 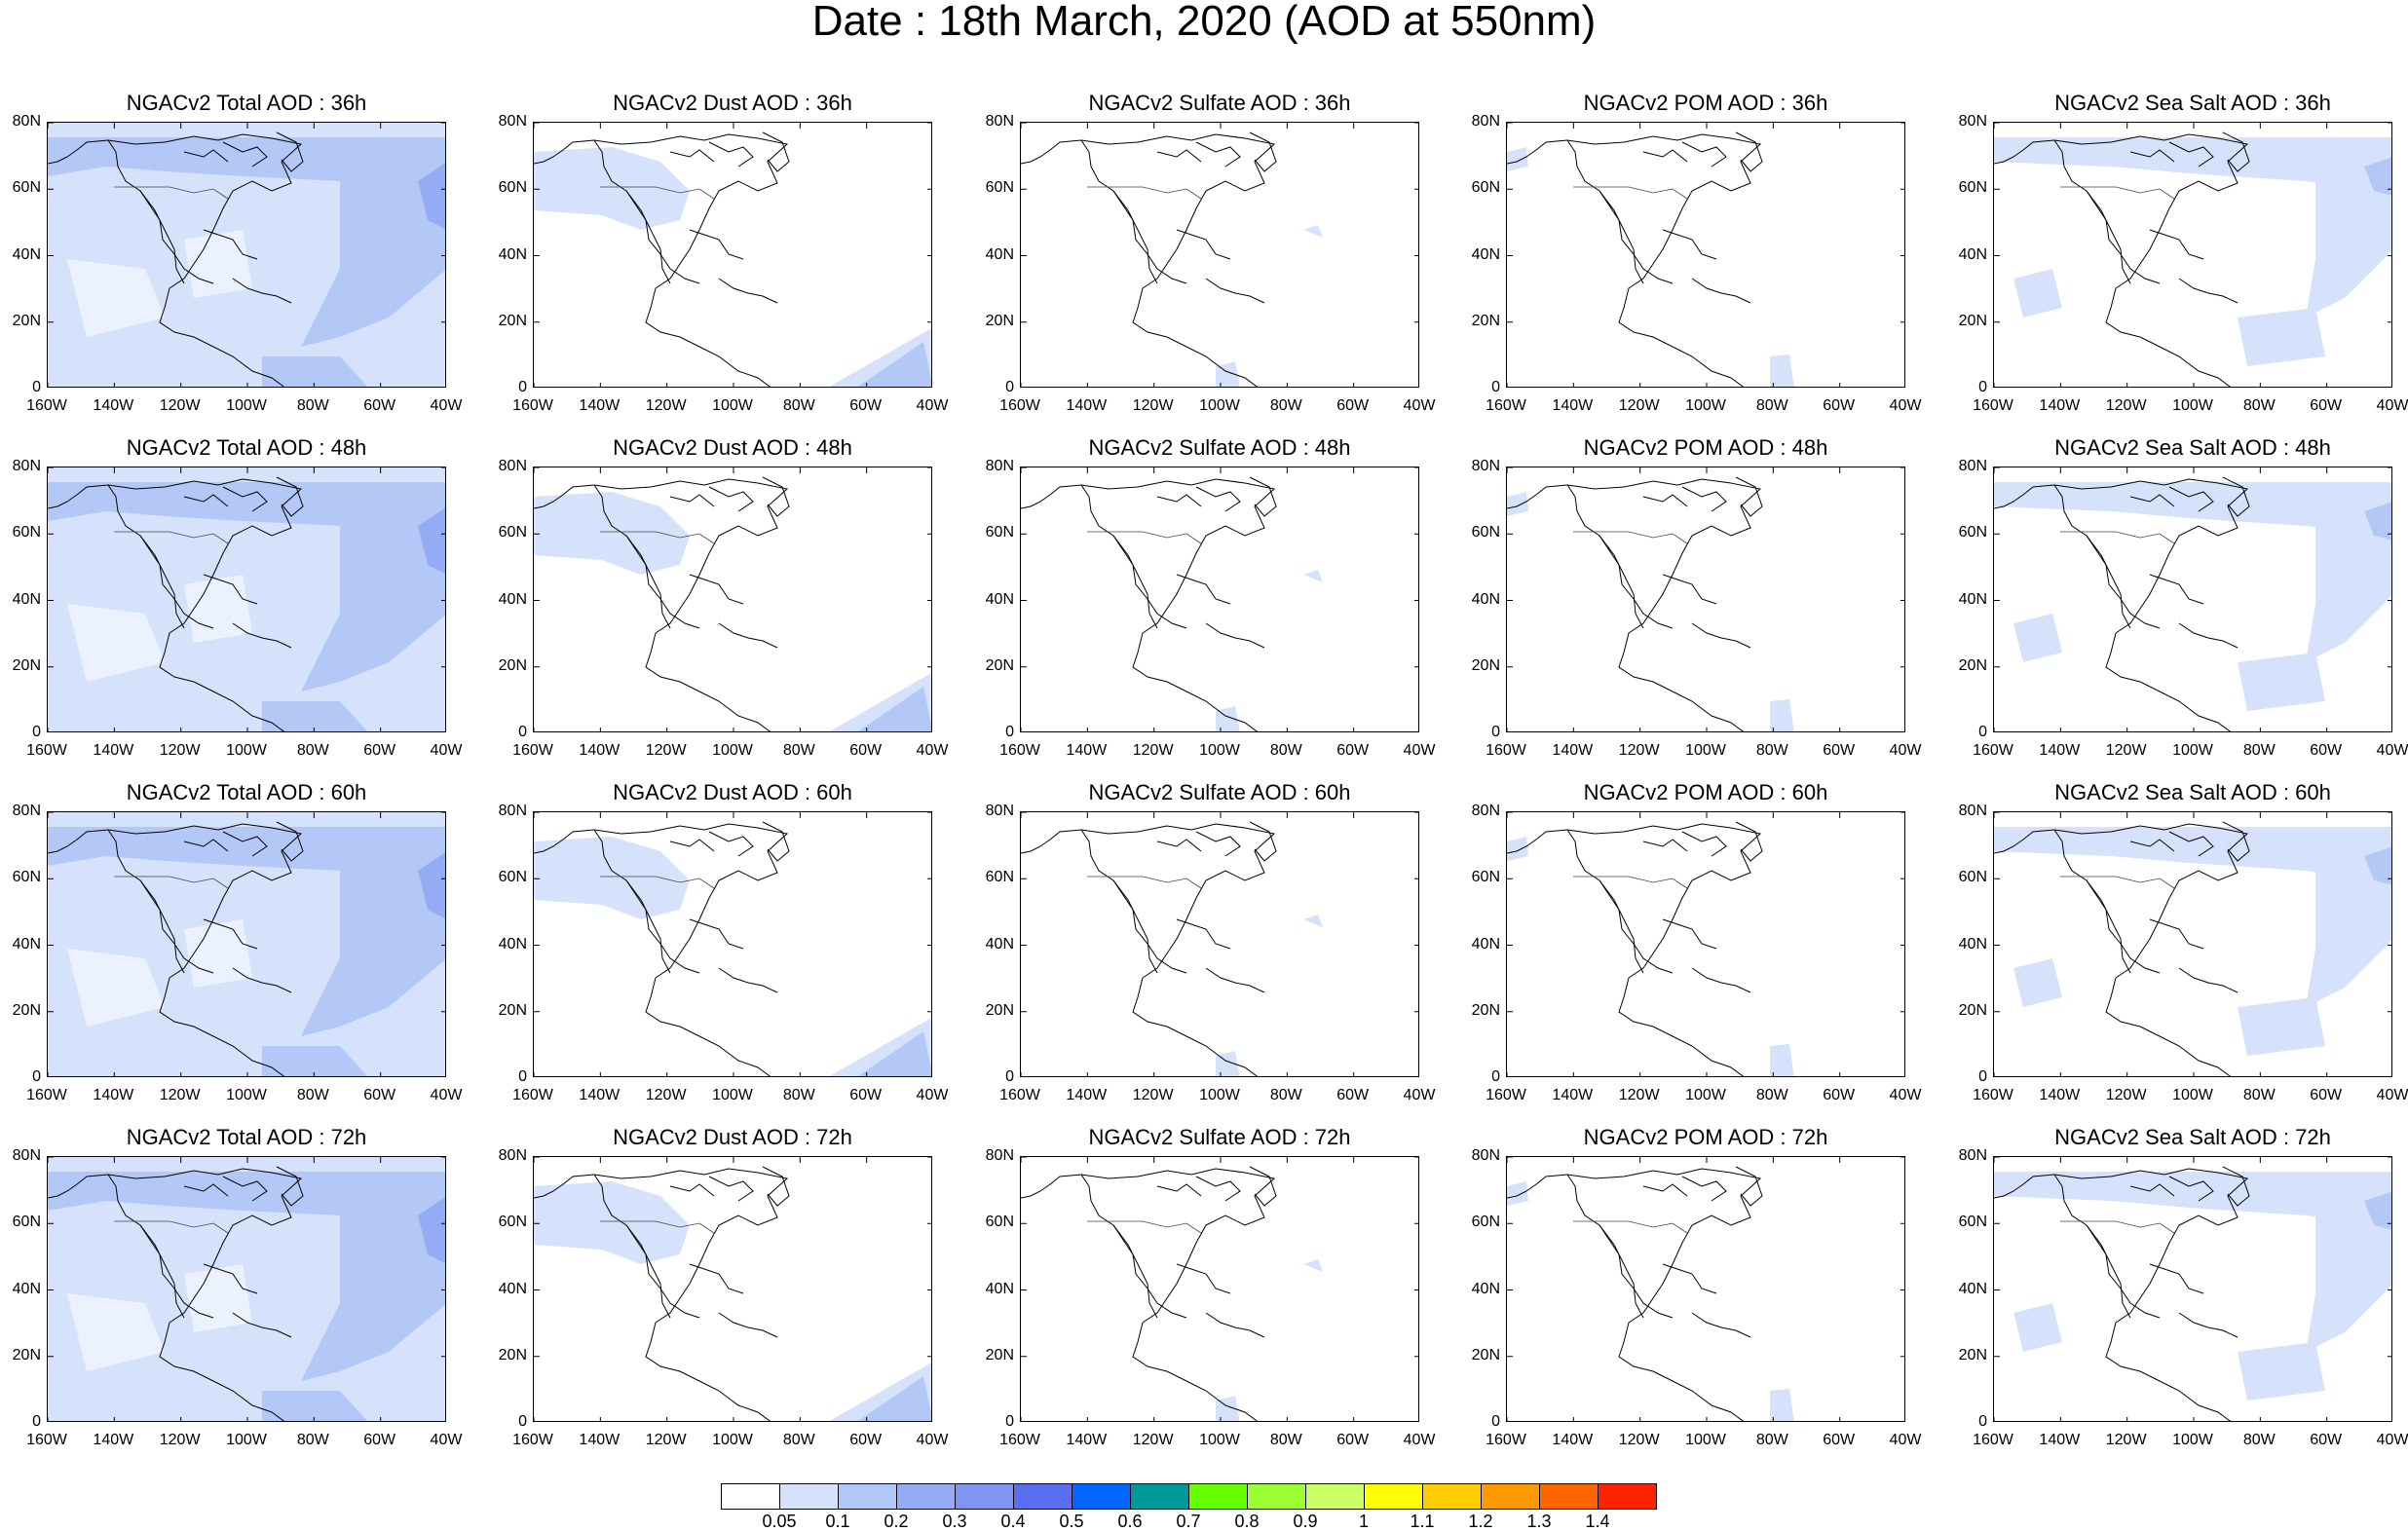 I want to click on map-panel-pom-row2, so click(x=1705, y=599).